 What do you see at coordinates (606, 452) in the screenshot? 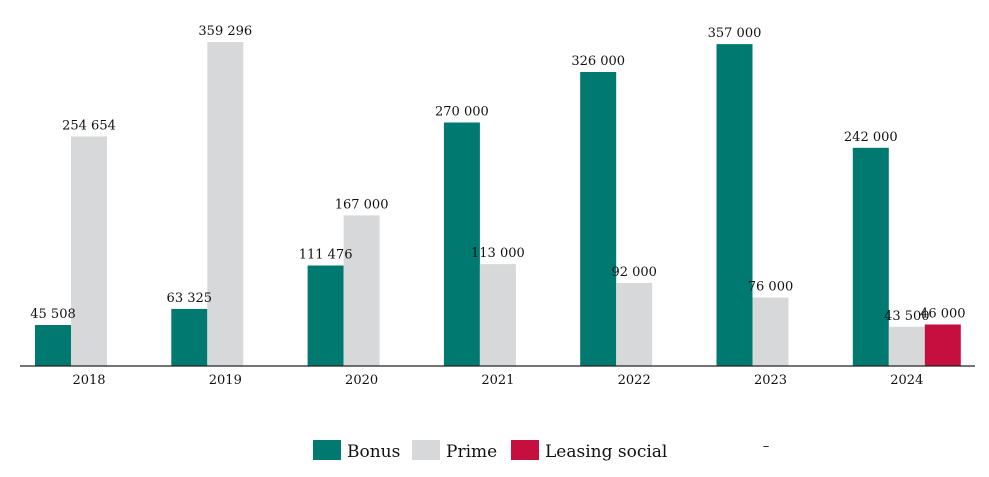
I see `legend-label-leasing-social: Leasing social` at bounding box center [606, 452].